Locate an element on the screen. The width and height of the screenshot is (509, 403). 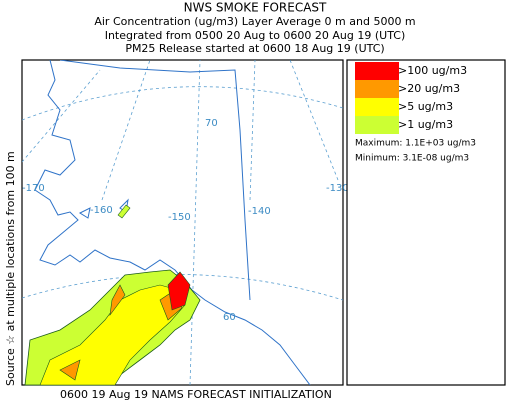
graticule-label: -160 is located at coordinates (101, 210).